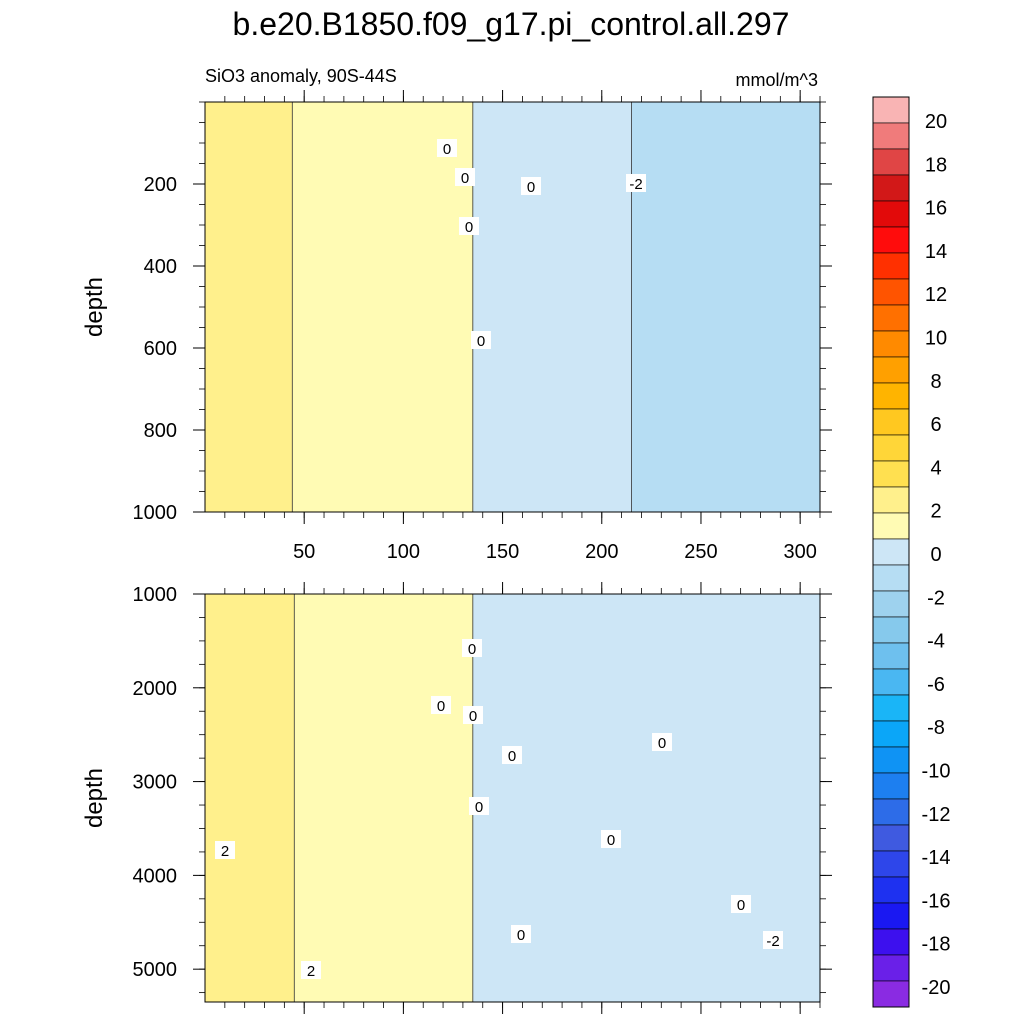 The width and height of the screenshot is (1024, 1024). Describe the element at coordinates (936, 209) in the screenshot. I see `colorbar-label: 16` at that location.